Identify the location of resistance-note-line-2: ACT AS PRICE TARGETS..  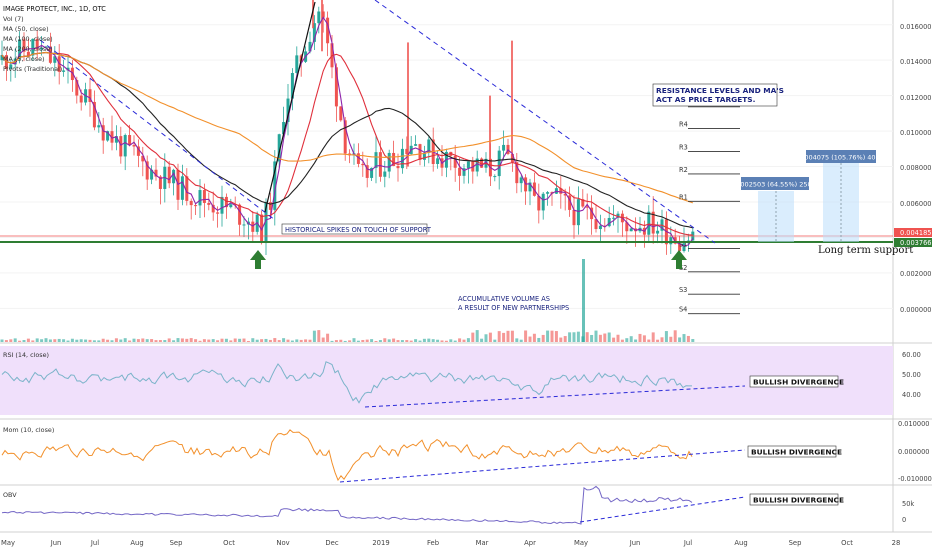
(706, 99).